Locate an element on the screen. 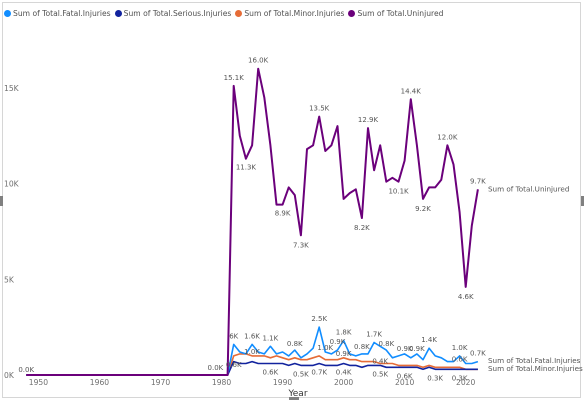 This screenshot has height=401, width=585. data-label: 9.7K is located at coordinates (478, 181).